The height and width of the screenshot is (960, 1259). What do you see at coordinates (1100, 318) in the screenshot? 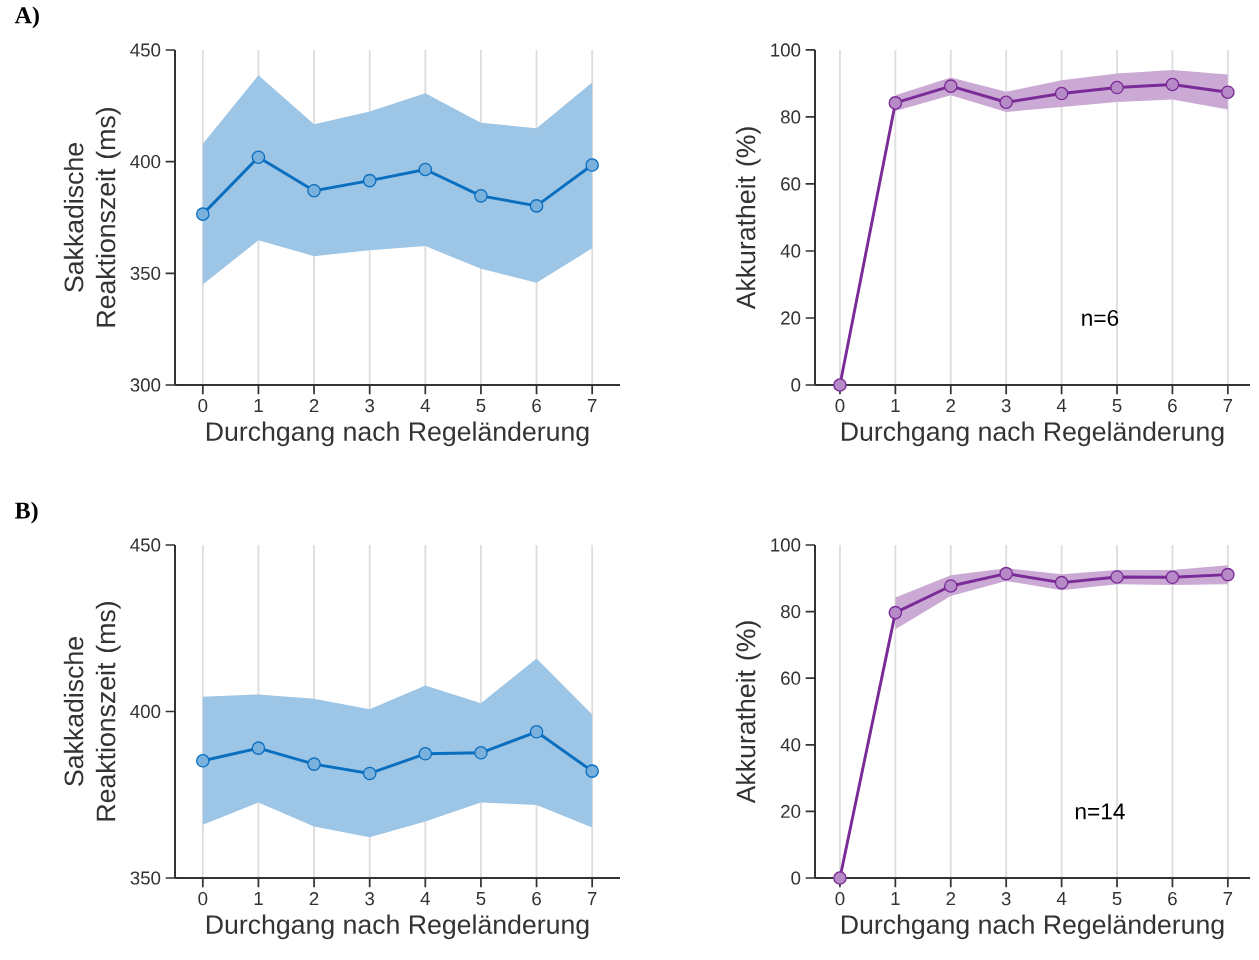
I see `annotation: n=6` at bounding box center [1100, 318].